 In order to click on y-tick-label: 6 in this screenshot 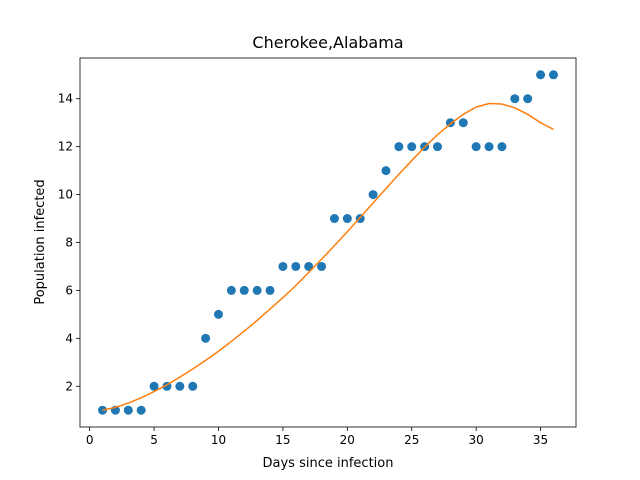, I will do `click(69, 290)`.